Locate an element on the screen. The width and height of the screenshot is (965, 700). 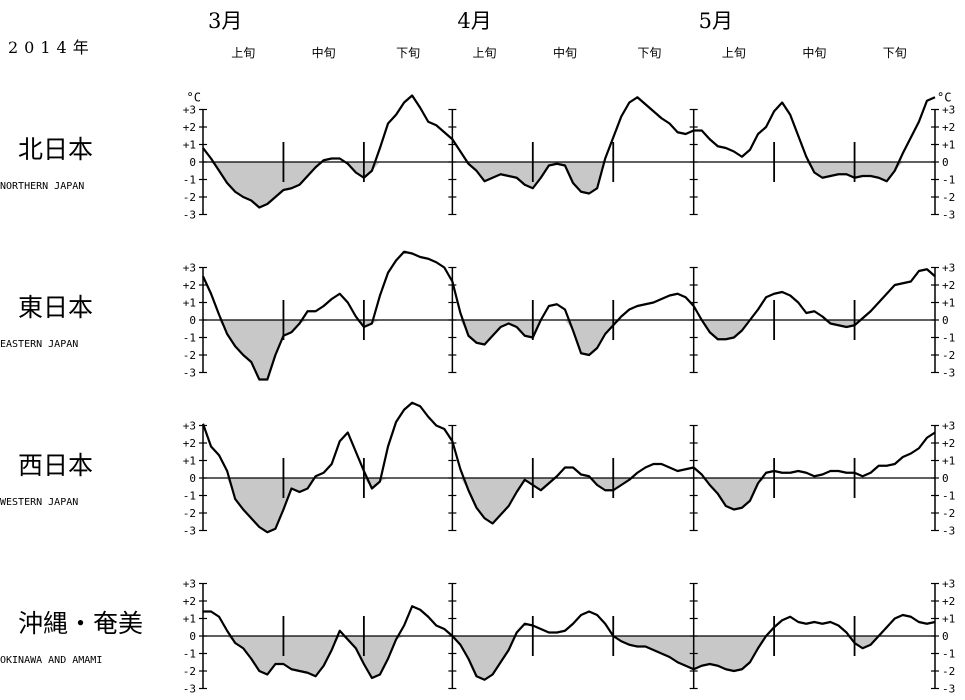
region-name: 北日本 is located at coordinates (55, 149).